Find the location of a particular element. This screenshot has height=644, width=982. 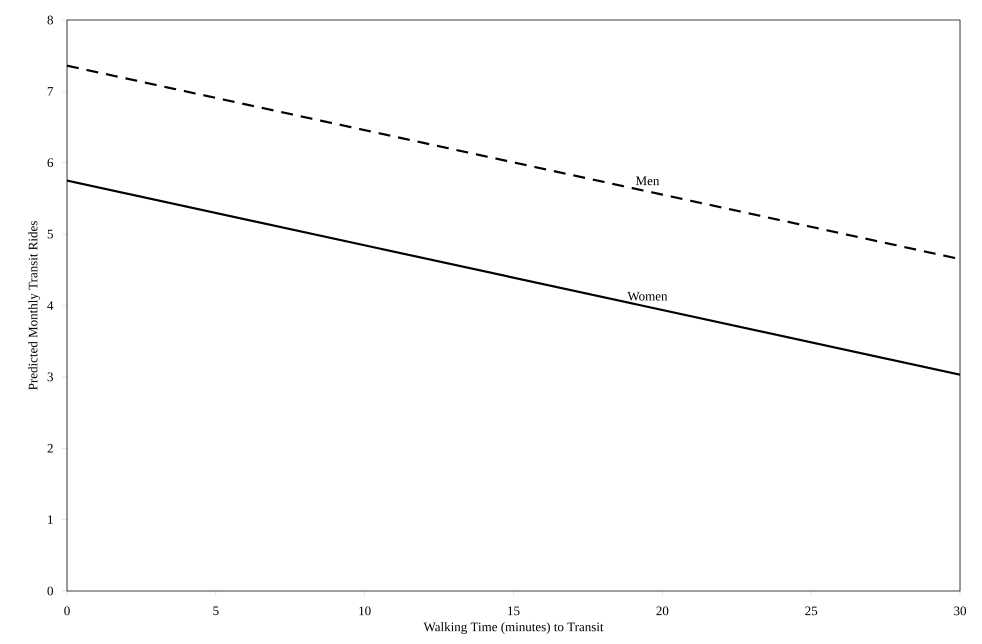

y-tick-label: 6 is located at coordinates (51, 163).